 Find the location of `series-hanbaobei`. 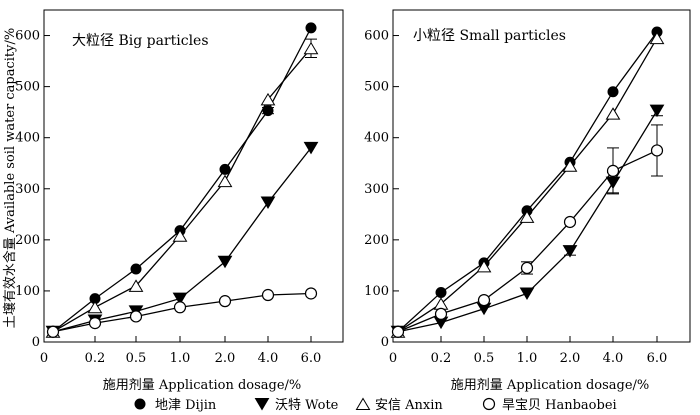

series-hanbaobei is located at coordinates (182, 312).